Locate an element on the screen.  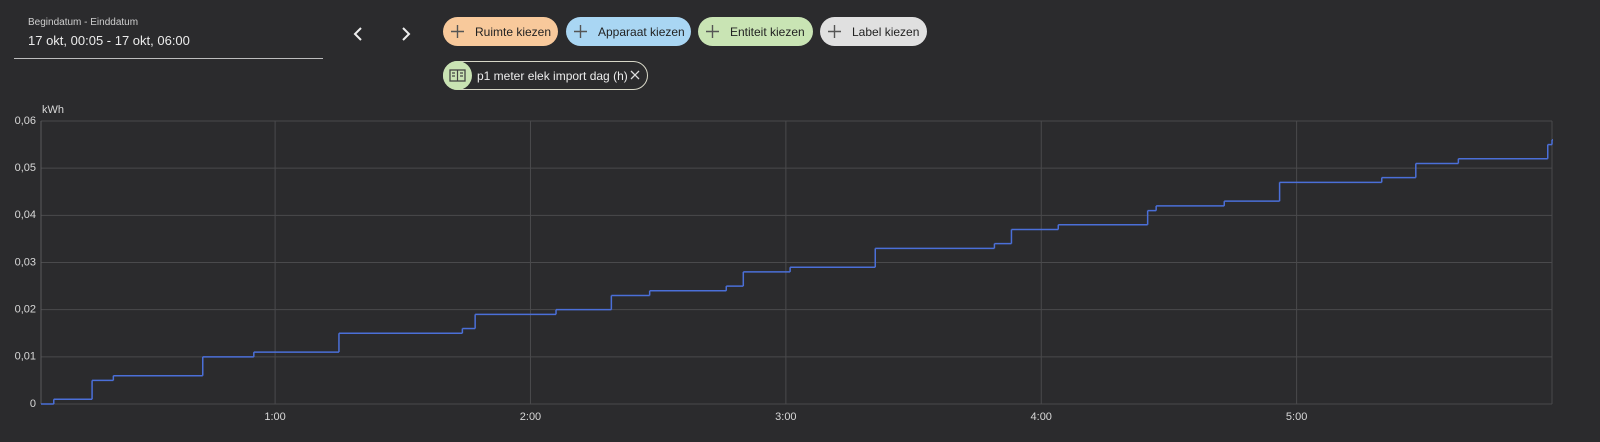
x-tick-label: 1:00 is located at coordinates (274, 417).